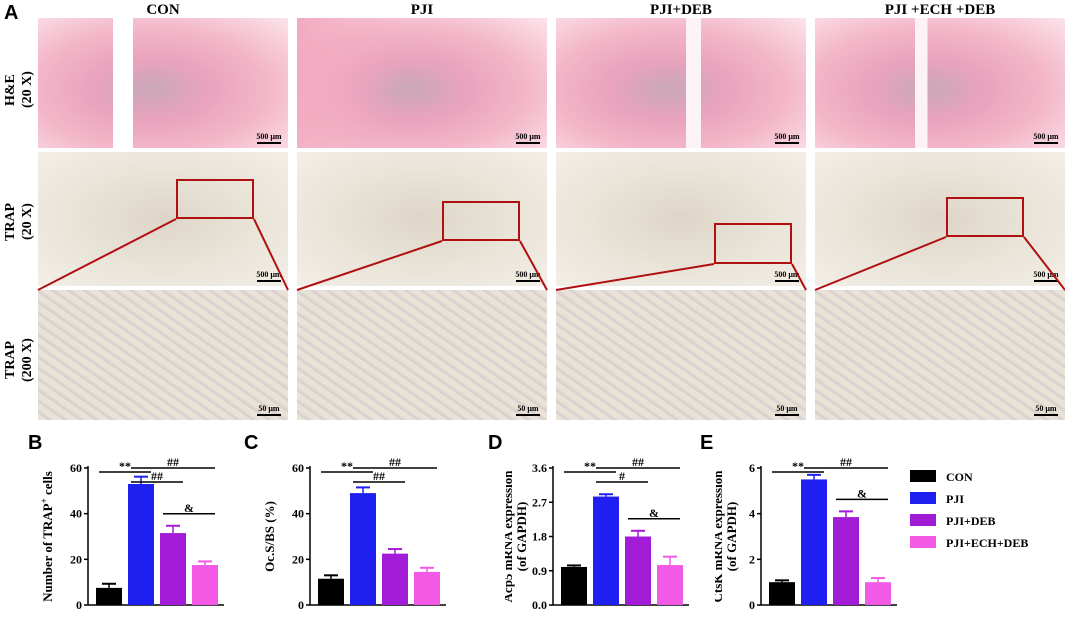 The height and width of the screenshot is (617, 1065). Describe the element at coordinates (955, 499) in the screenshot. I see `legend-label: PJI` at that location.